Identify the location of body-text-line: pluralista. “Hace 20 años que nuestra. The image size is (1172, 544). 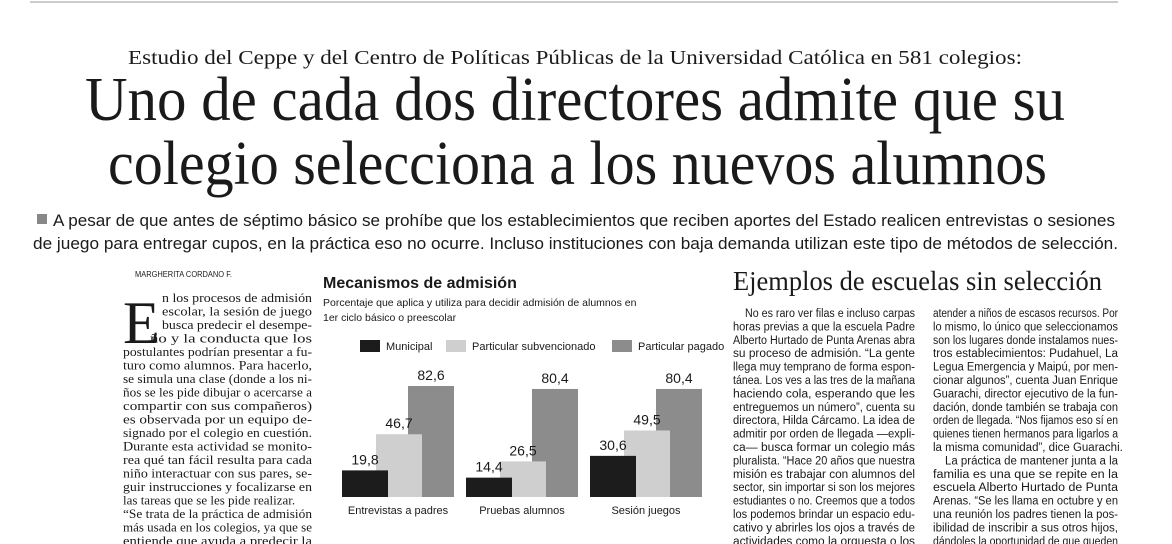
(824, 461).